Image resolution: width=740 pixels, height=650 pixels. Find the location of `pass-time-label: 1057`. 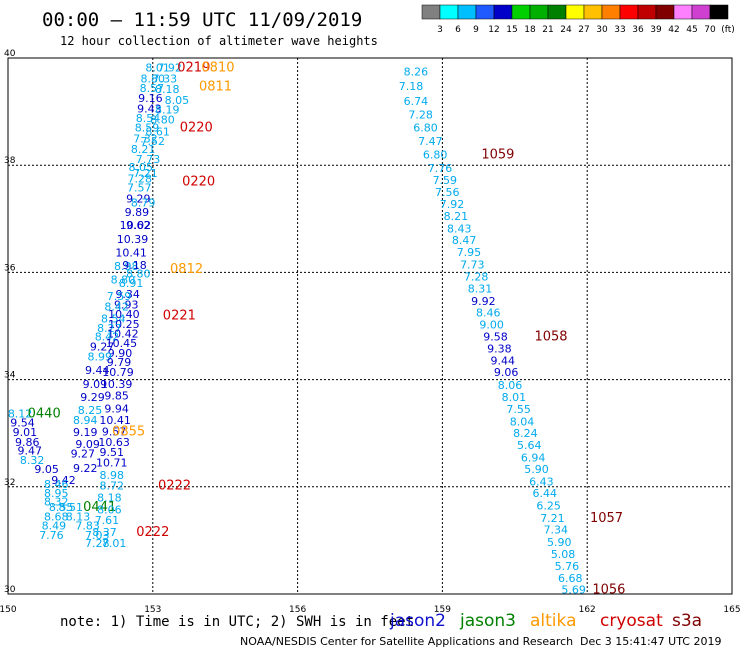

pass-time-label: 1057 is located at coordinates (606, 518).